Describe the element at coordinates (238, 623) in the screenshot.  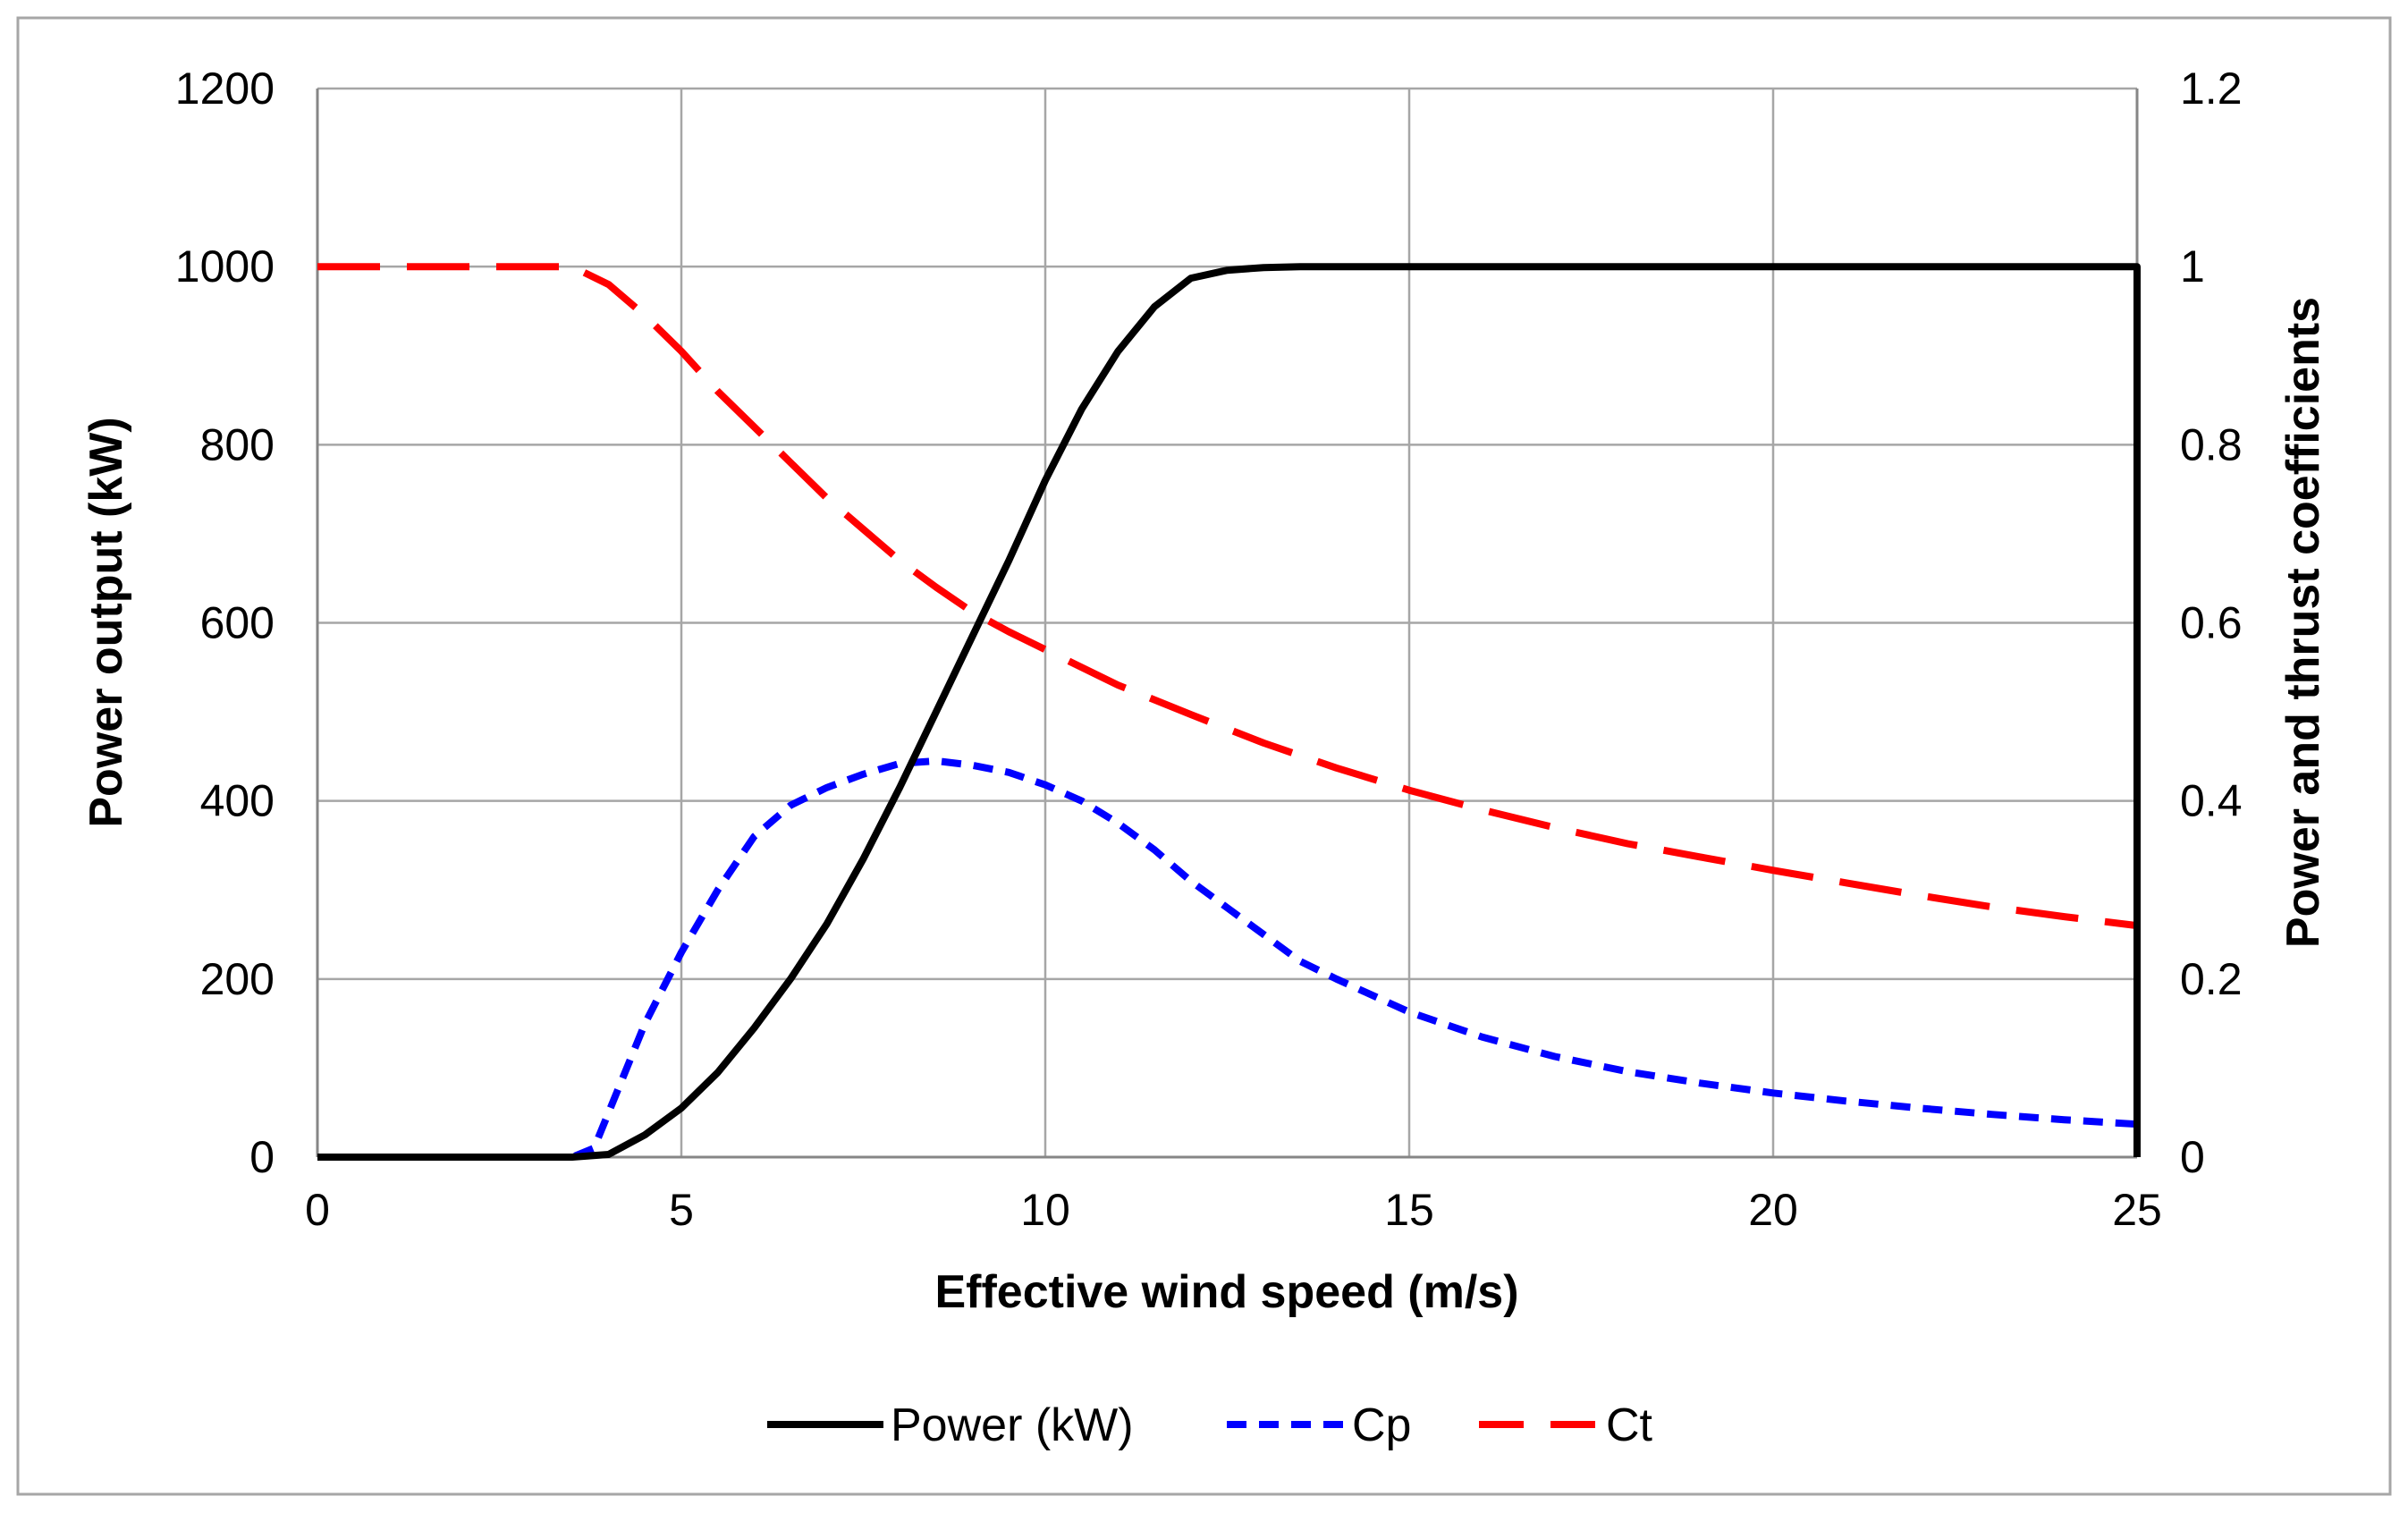
I see `y-tick-label: 600` at that location.